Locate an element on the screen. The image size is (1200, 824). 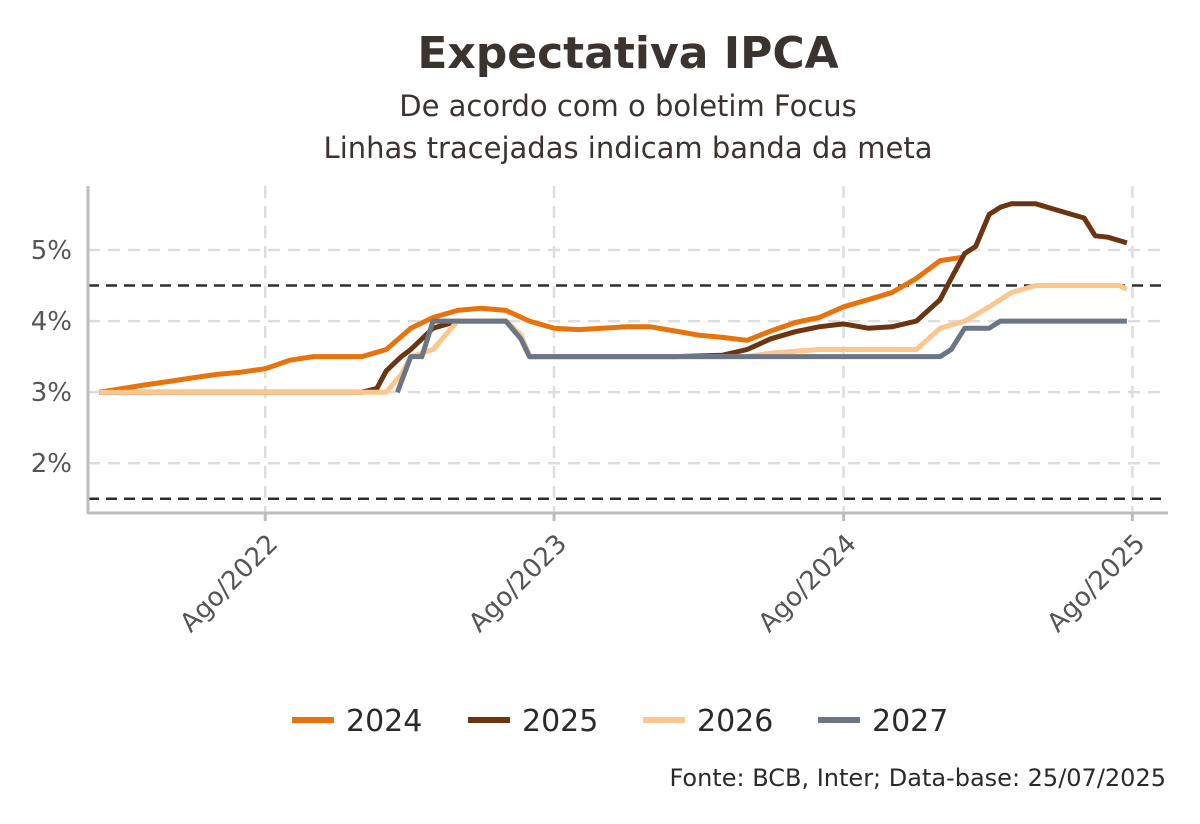
y-tick-label-1: 3% is located at coordinates (51, 393).